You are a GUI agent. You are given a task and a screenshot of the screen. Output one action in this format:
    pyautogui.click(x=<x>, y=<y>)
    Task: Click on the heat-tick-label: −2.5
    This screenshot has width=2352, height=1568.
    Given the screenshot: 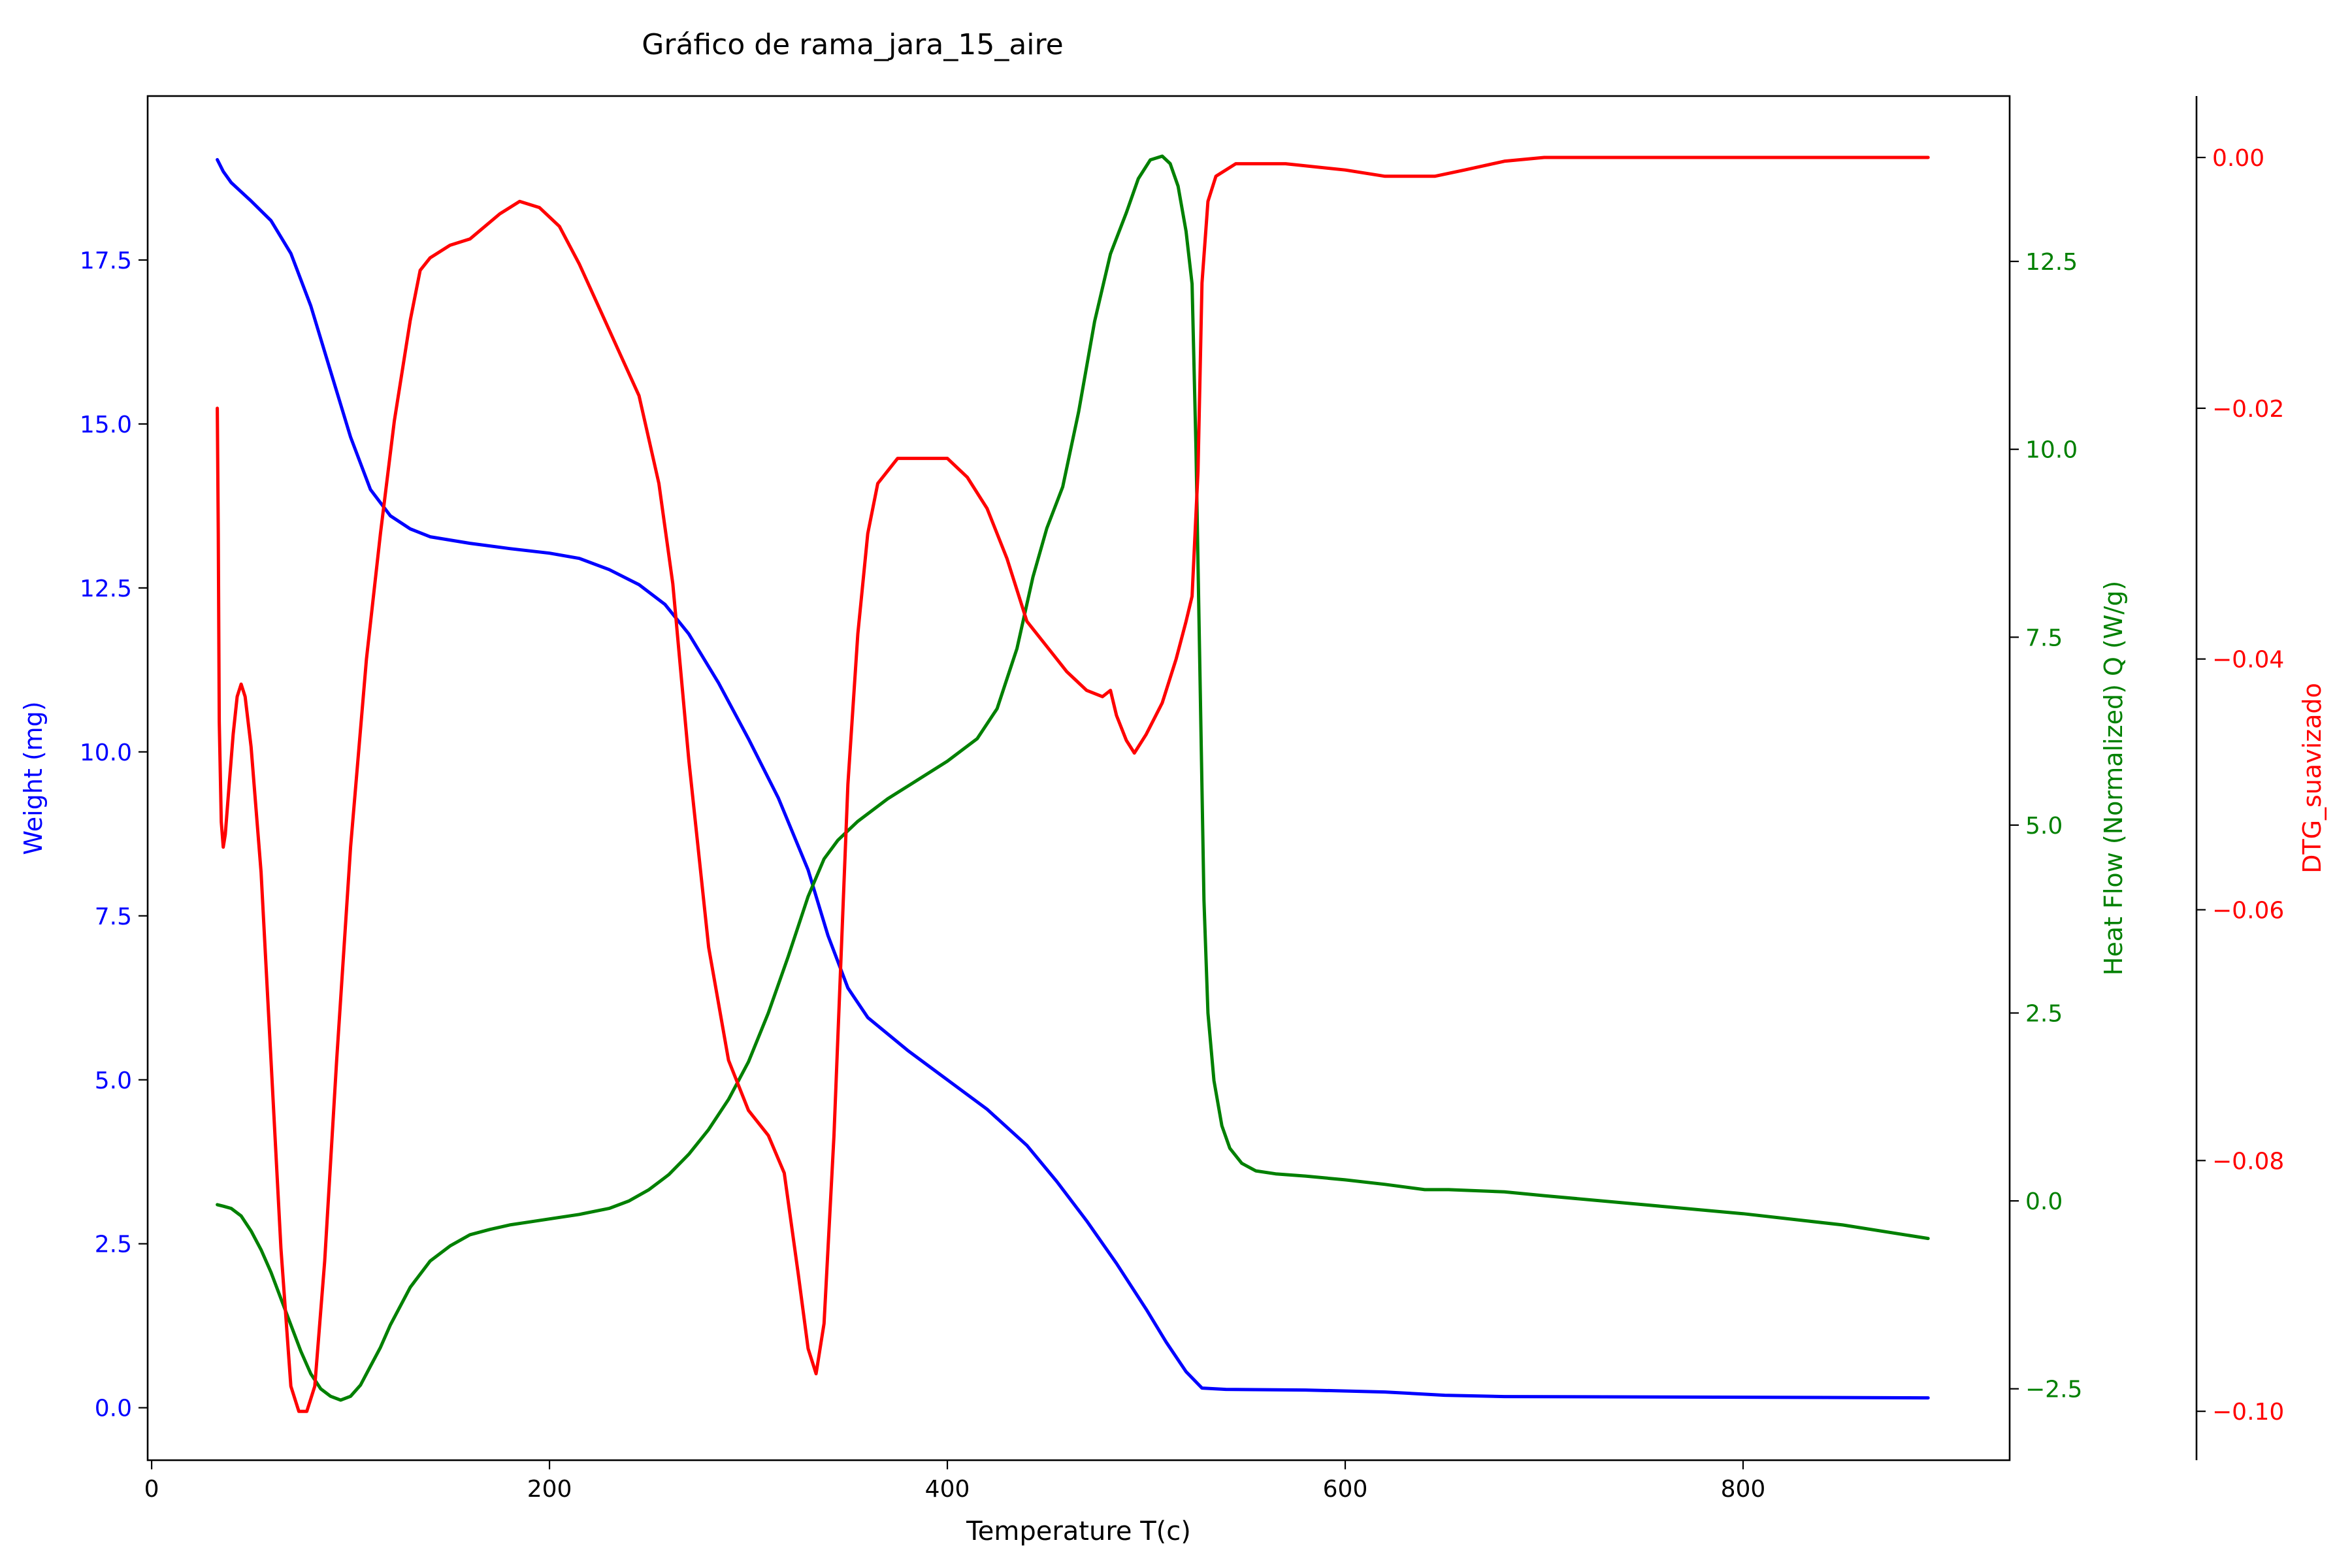 What is the action you would take?
    pyautogui.click(x=2053, y=1390)
    